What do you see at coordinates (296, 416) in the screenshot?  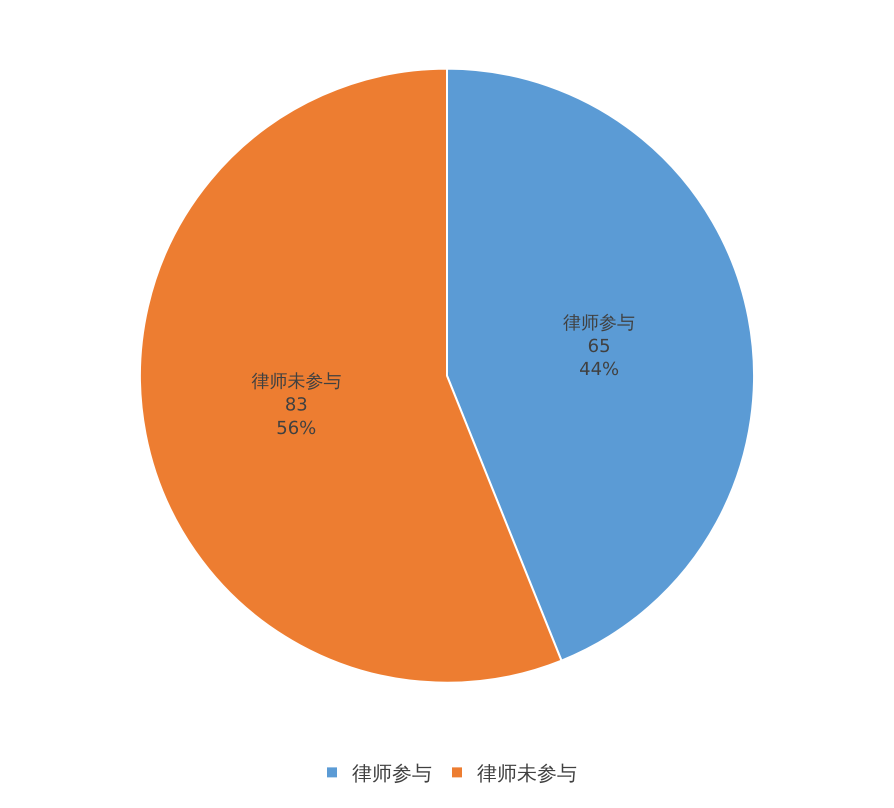 I see `data-label: 83 56%` at bounding box center [296, 416].